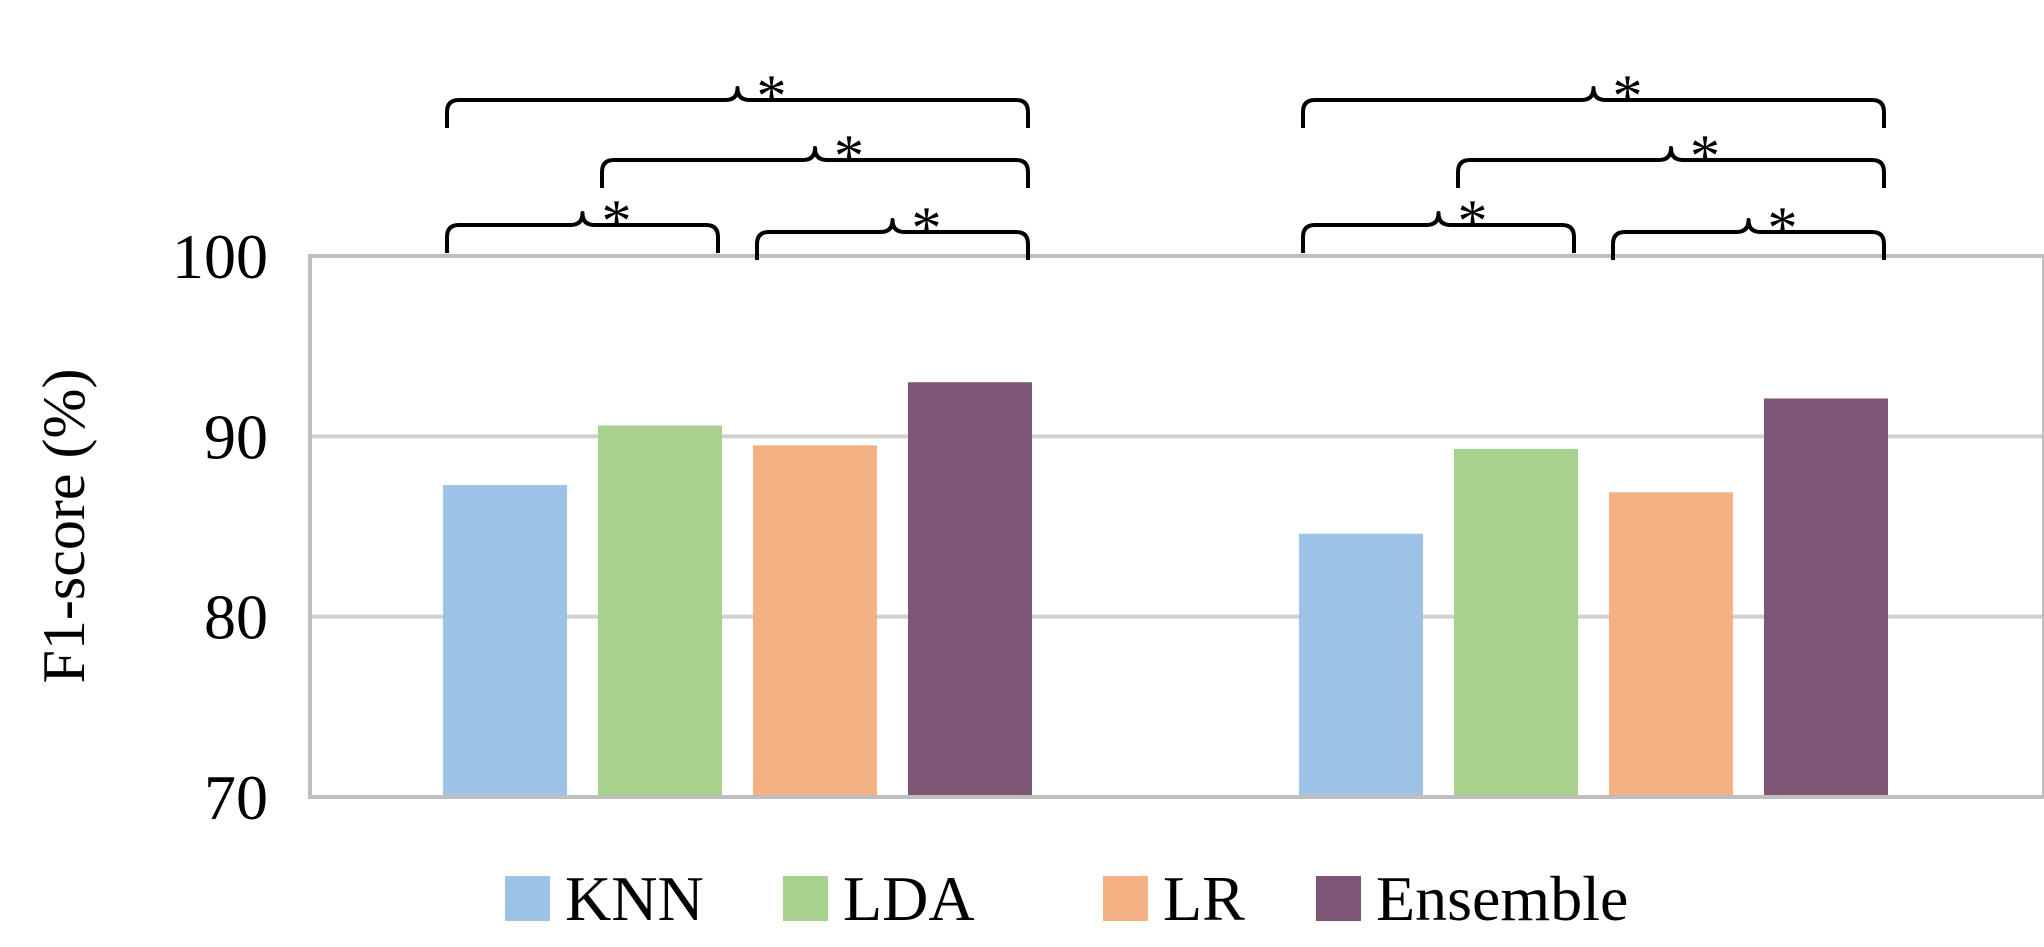 Image resolution: width=2044 pixels, height=947 pixels. Describe the element at coordinates (634, 898) in the screenshot. I see `legend-label-knn: KNN` at that location.